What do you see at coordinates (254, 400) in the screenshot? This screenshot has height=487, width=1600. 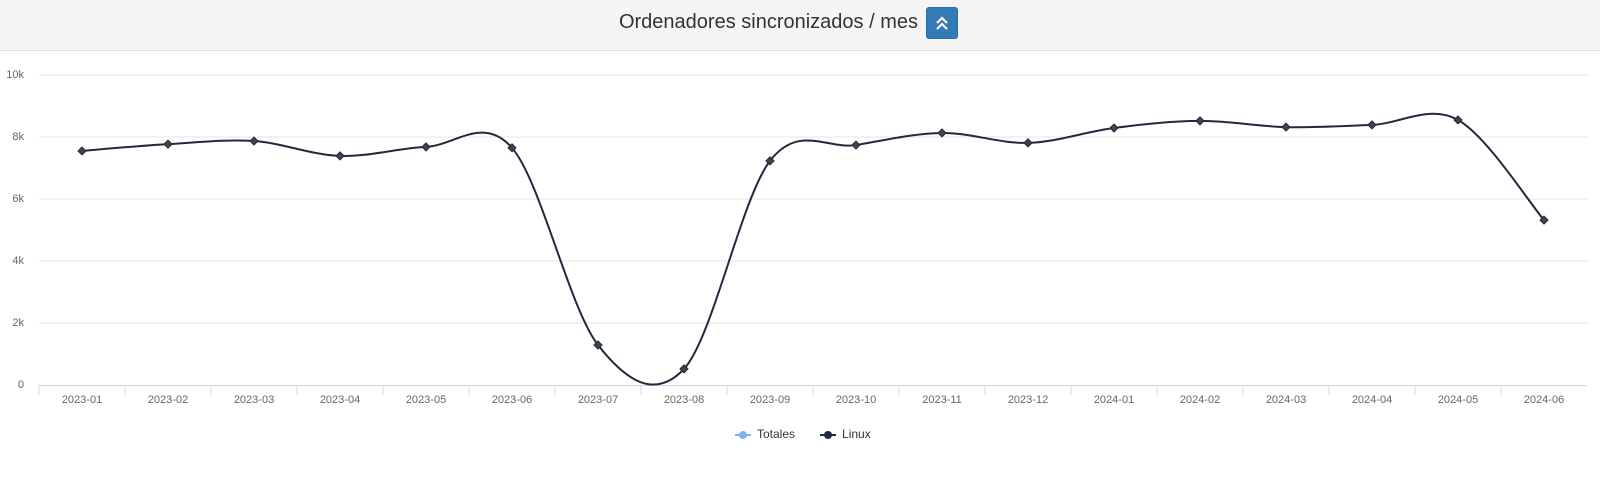 I see `x-tick-label: 2023-03` at bounding box center [254, 400].